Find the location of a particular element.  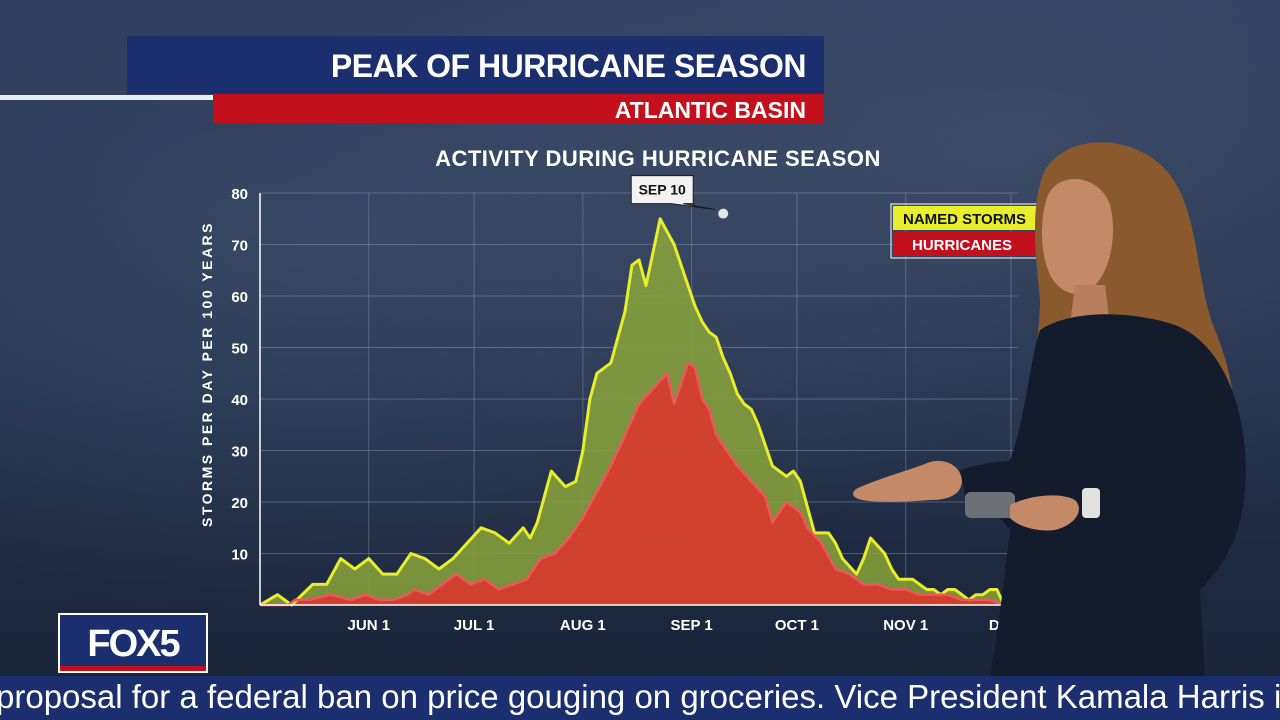

chart-title: ACTIVITY DURING HURRICANE SEASON is located at coordinates (658, 158).